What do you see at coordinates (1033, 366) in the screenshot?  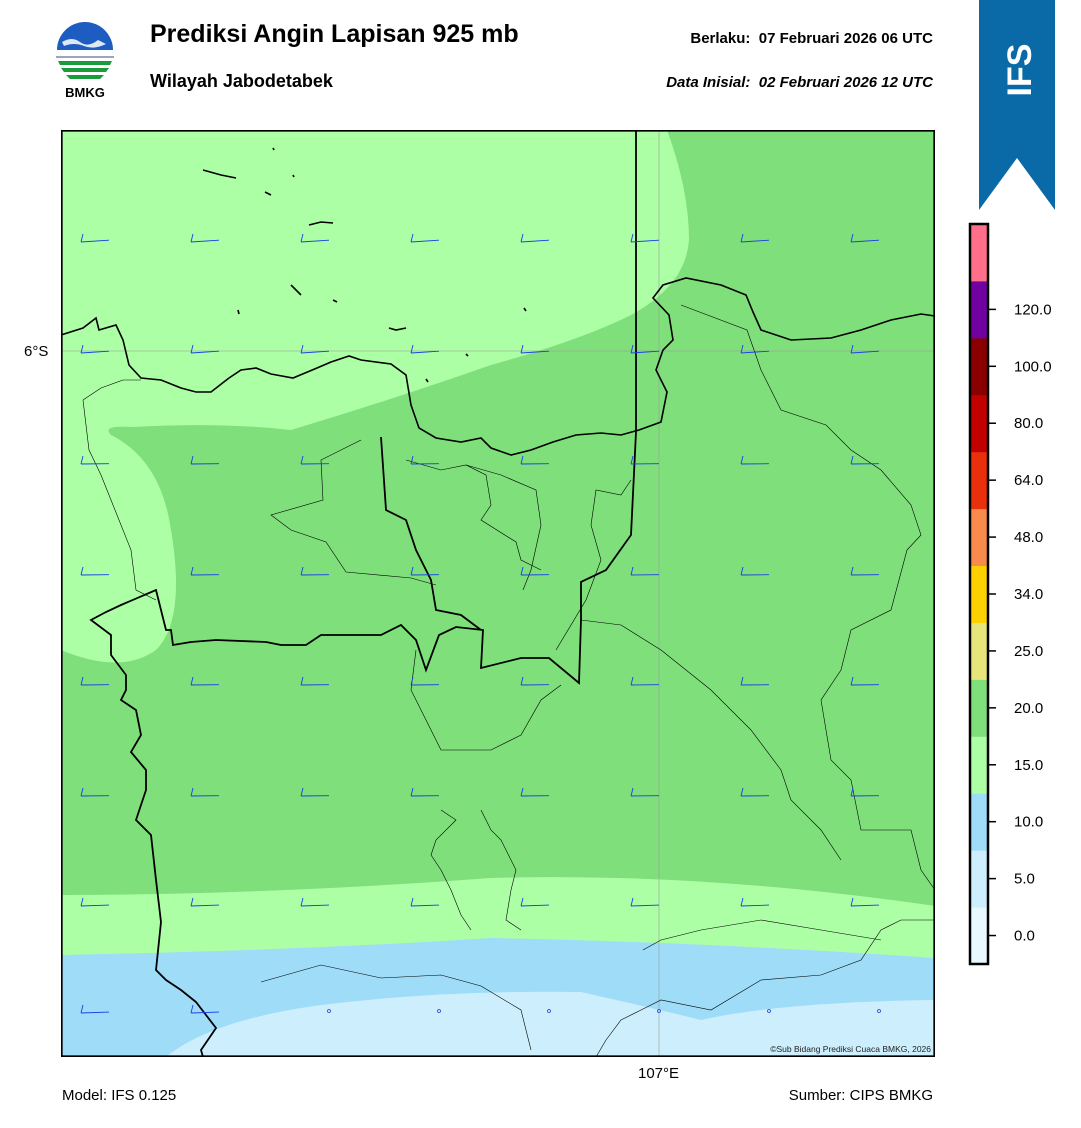 I see `colorbar-tick-label: 100.0` at bounding box center [1033, 366].